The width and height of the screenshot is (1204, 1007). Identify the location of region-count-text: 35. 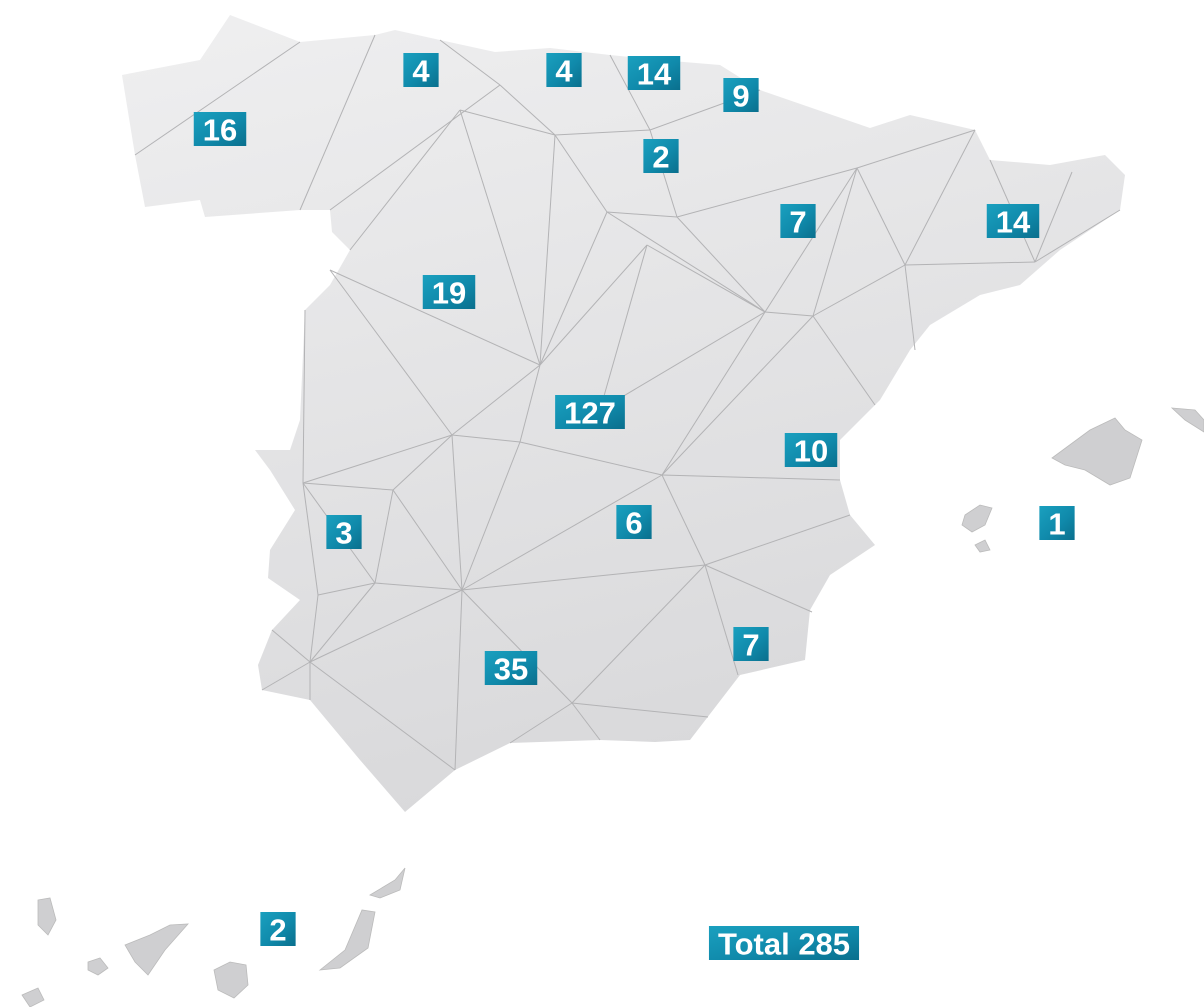
(511, 669).